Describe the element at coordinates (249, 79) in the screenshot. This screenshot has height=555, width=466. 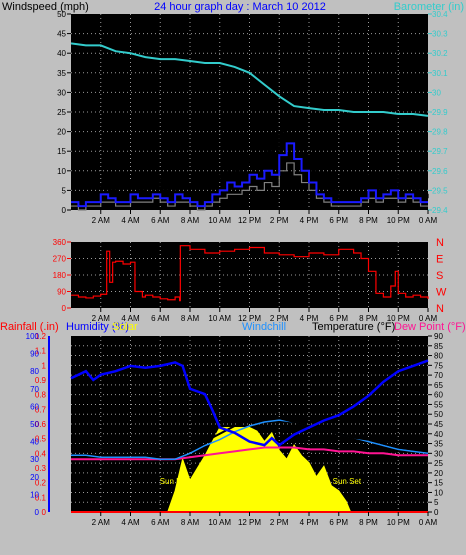
I see `barometer-line` at that location.